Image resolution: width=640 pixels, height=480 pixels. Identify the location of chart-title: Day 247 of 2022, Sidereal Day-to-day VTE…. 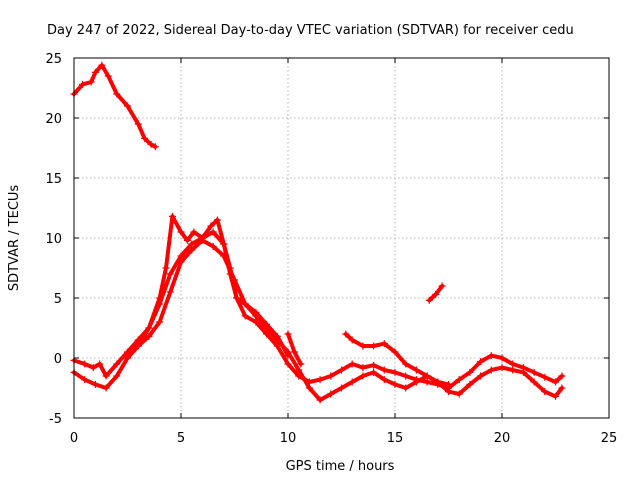
(310, 30).